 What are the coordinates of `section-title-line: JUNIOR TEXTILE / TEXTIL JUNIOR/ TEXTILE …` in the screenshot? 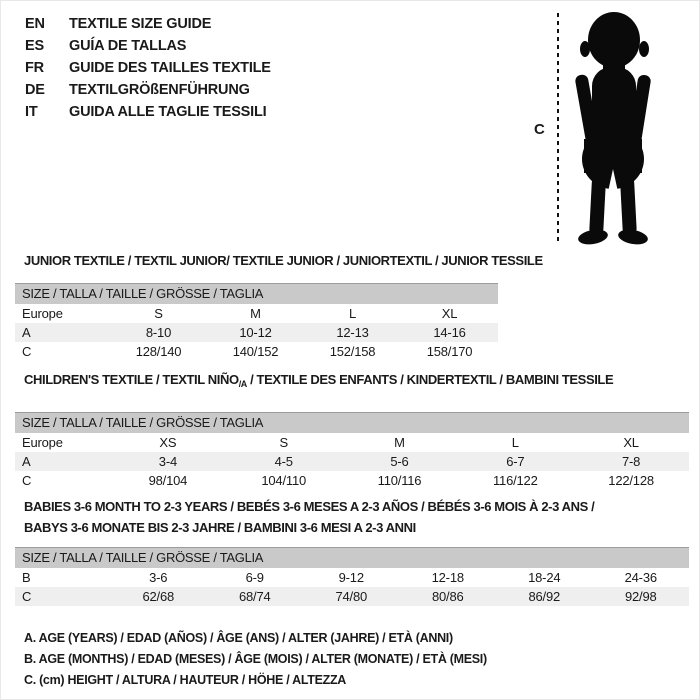 It's located at (283, 260).